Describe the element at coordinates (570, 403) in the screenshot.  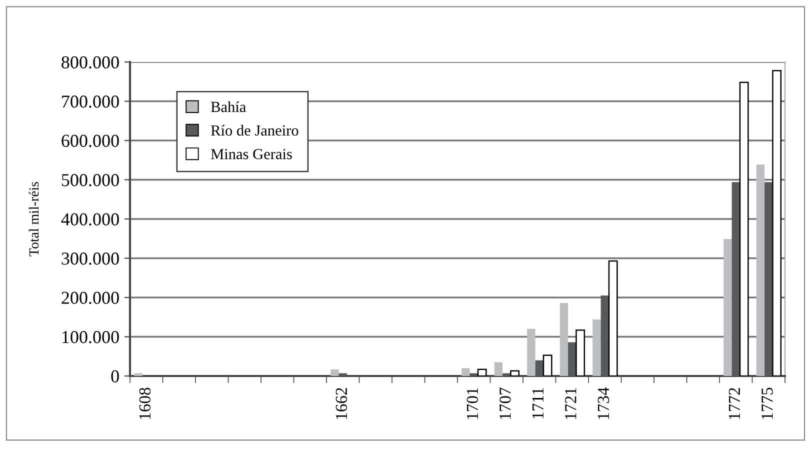
I see `x-tick-label: 1721` at that location.